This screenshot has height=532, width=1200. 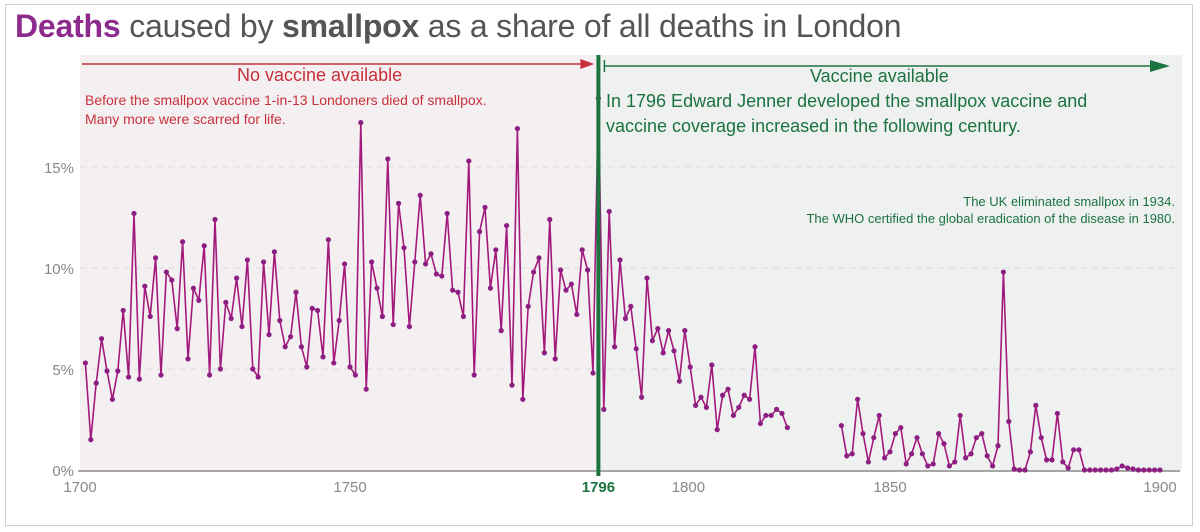 What do you see at coordinates (63, 471) in the screenshot?
I see `y-tick-label: 0%` at bounding box center [63, 471].